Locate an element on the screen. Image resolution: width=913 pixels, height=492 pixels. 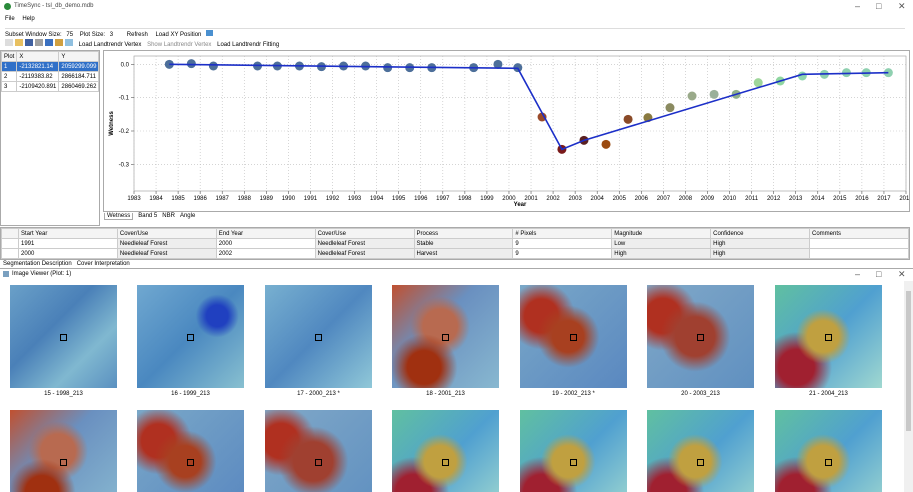
column-header: Start Year is located at coordinates (68, 233).